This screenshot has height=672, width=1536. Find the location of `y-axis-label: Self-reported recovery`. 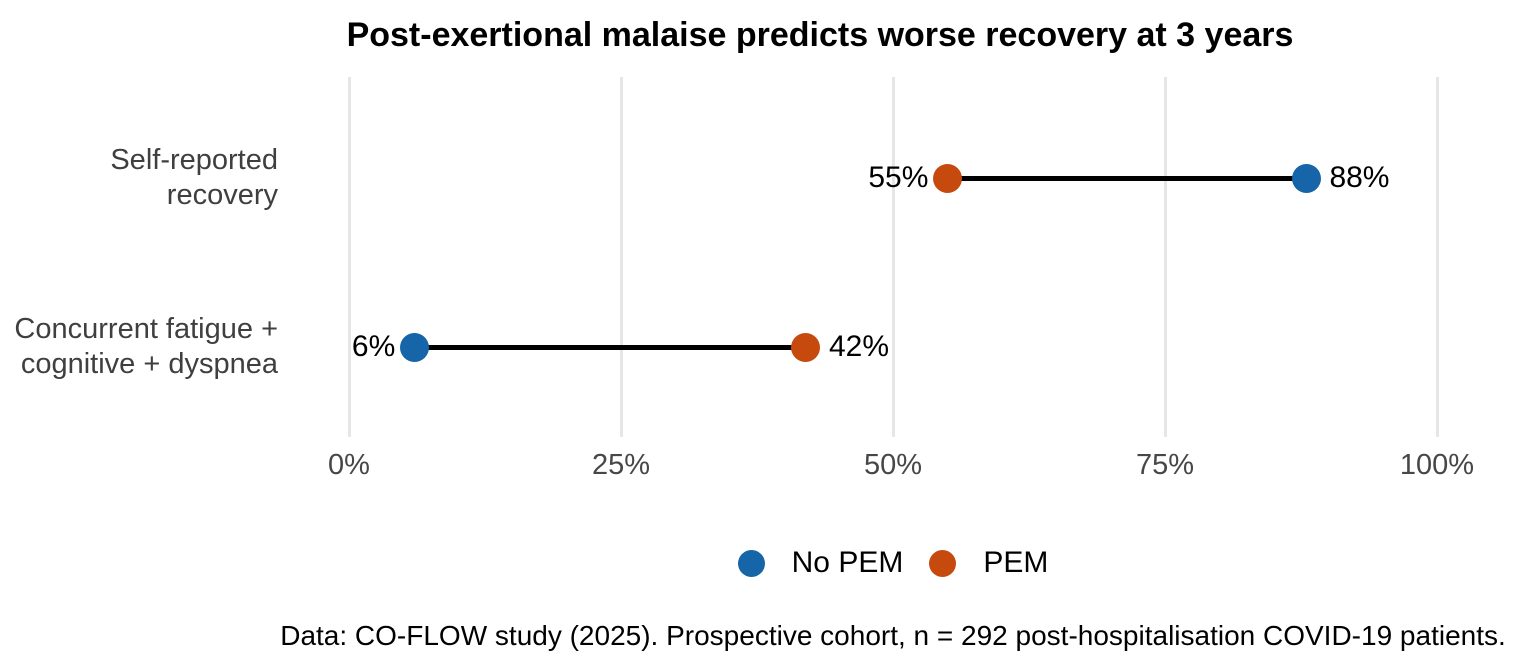

y-axis-label: Self-reported recovery is located at coordinates (194, 177).